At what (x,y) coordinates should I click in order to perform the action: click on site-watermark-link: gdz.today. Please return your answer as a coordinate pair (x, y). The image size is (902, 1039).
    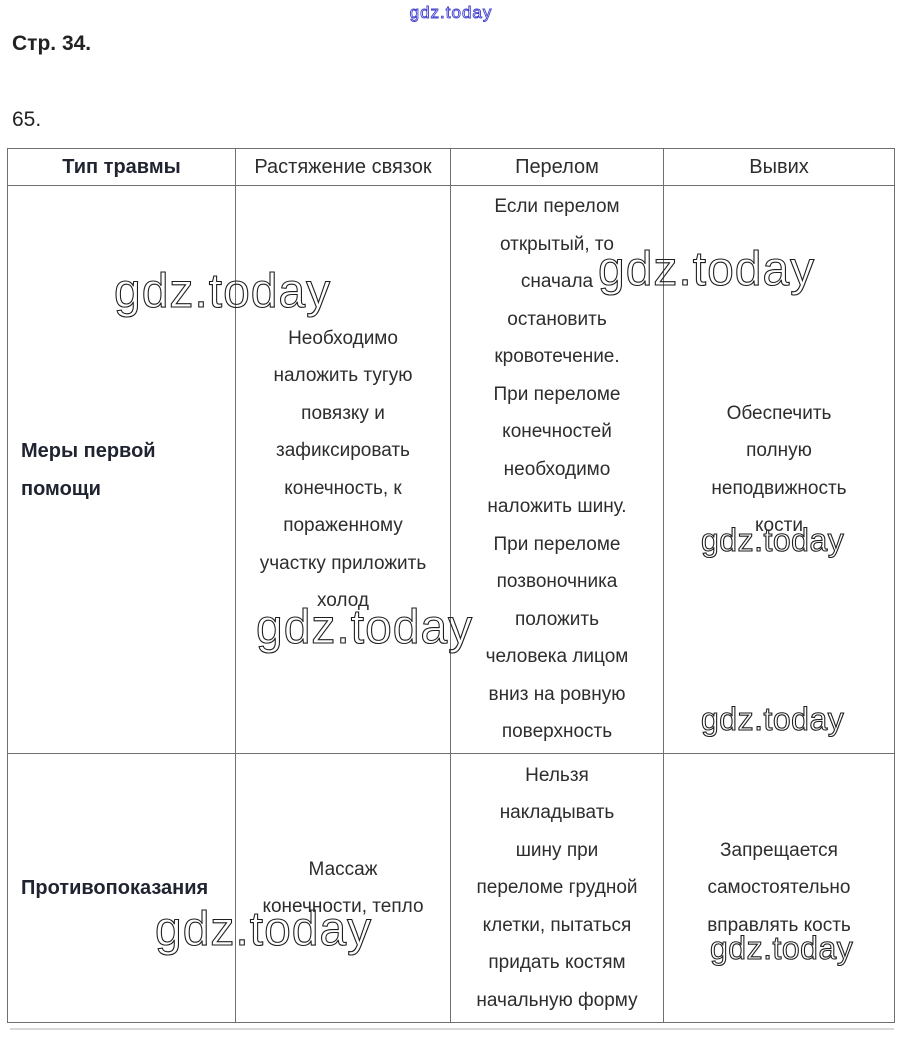
    Looking at the image, I should click on (451, 13).